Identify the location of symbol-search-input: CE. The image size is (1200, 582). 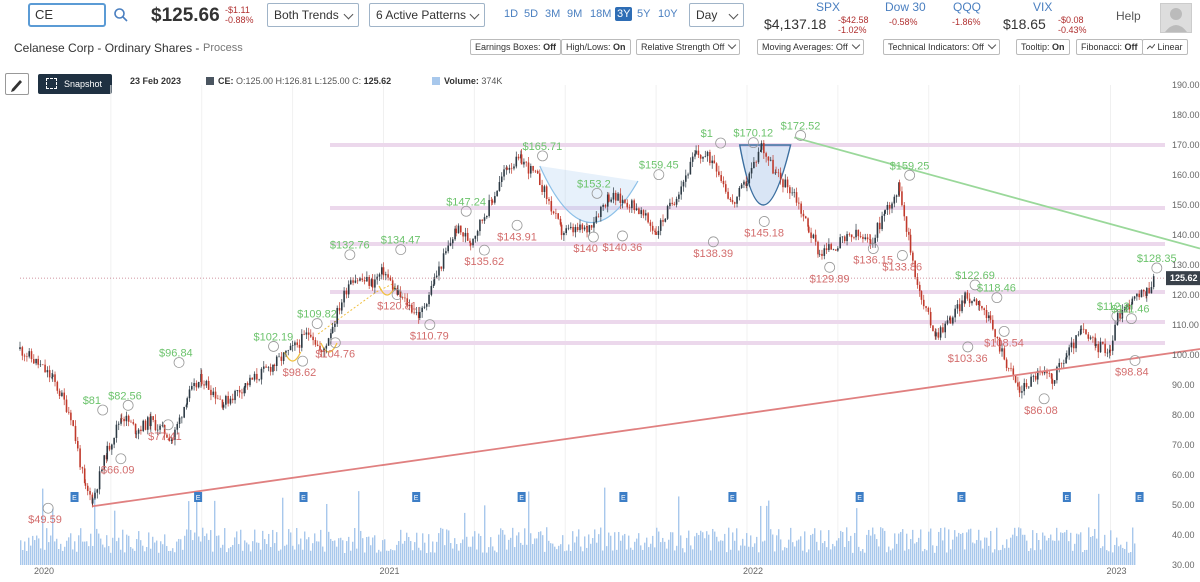
(67, 15).